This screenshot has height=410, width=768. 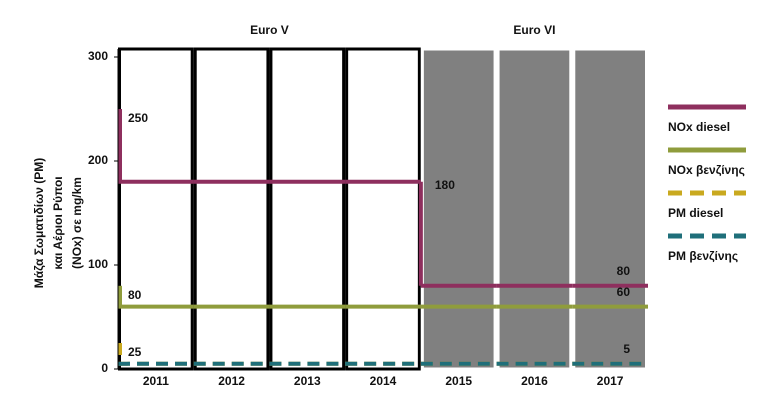 What do you see at coordinates (58, 222) in the screenshot?
I see `y-axis-label: και Αέριοι Ρύποι` at bounding box center [58, 222].